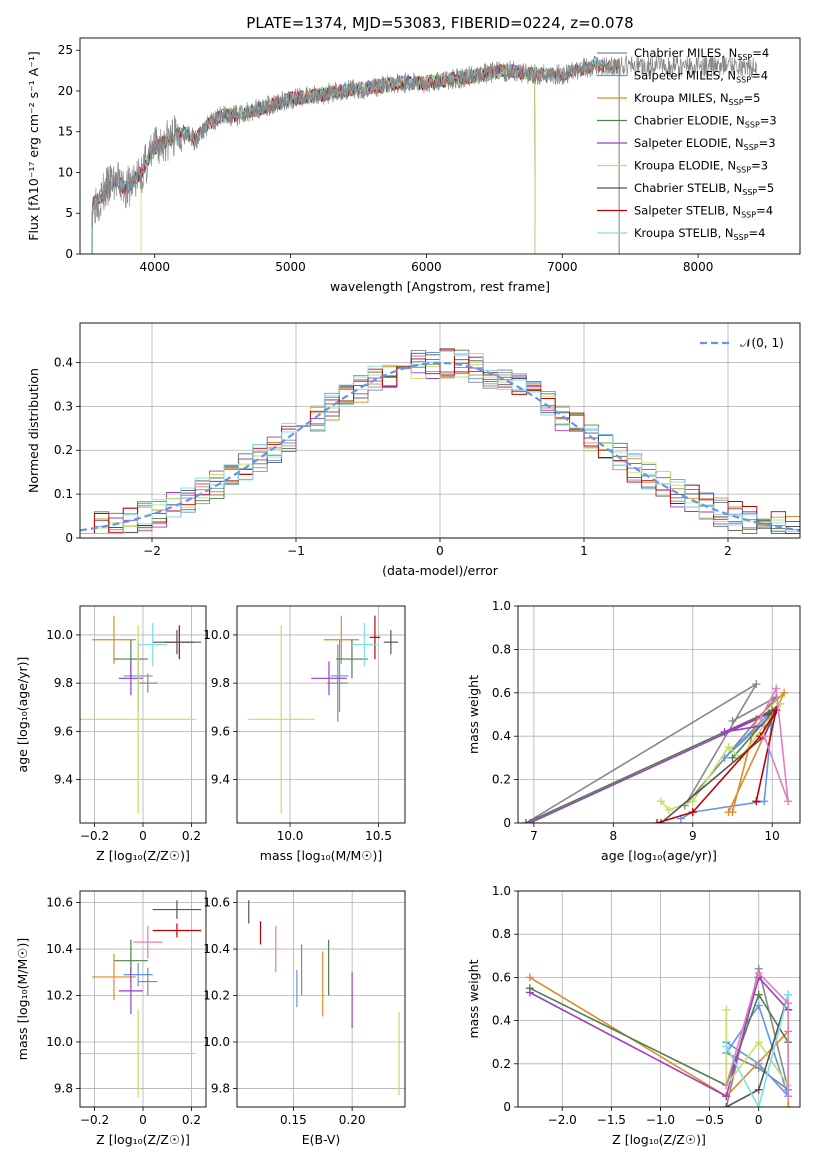 This screenshot has height=1170, width=819. What do you see at coordinates (705, 122) in the screenshot?
I see `legend-entry: Chabrier ELODIE, NSSP=3` at bounding box center [705, 122].